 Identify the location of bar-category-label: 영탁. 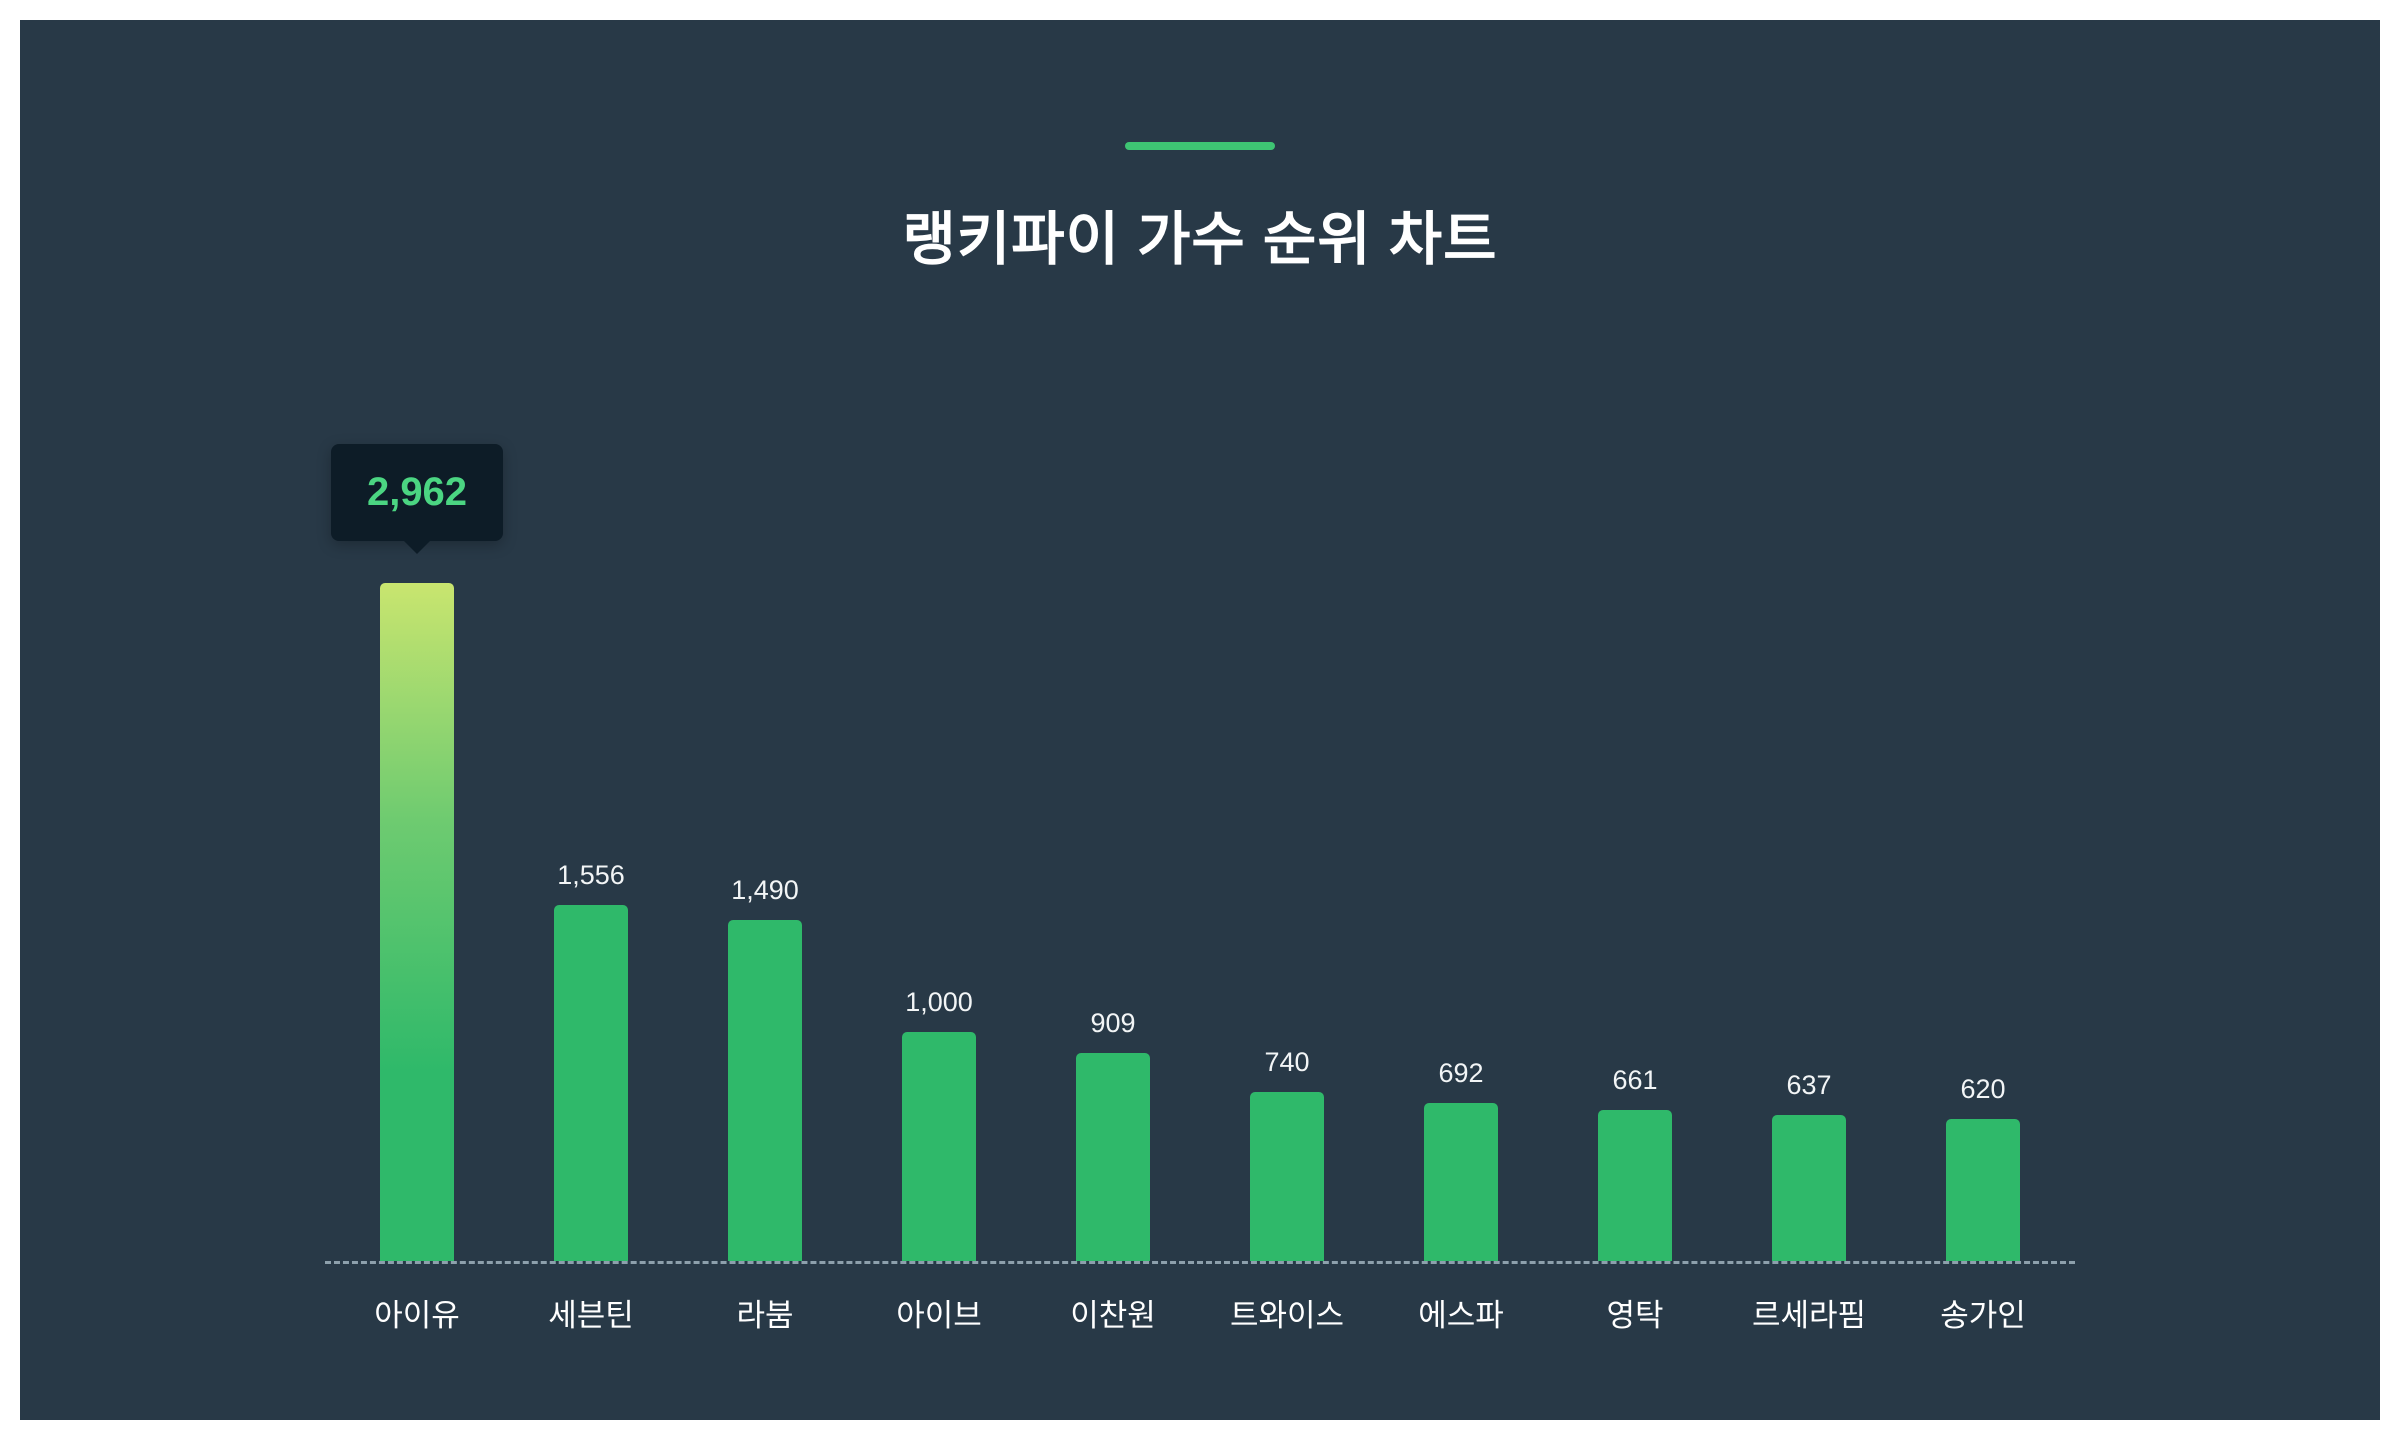
(1635, 1315).